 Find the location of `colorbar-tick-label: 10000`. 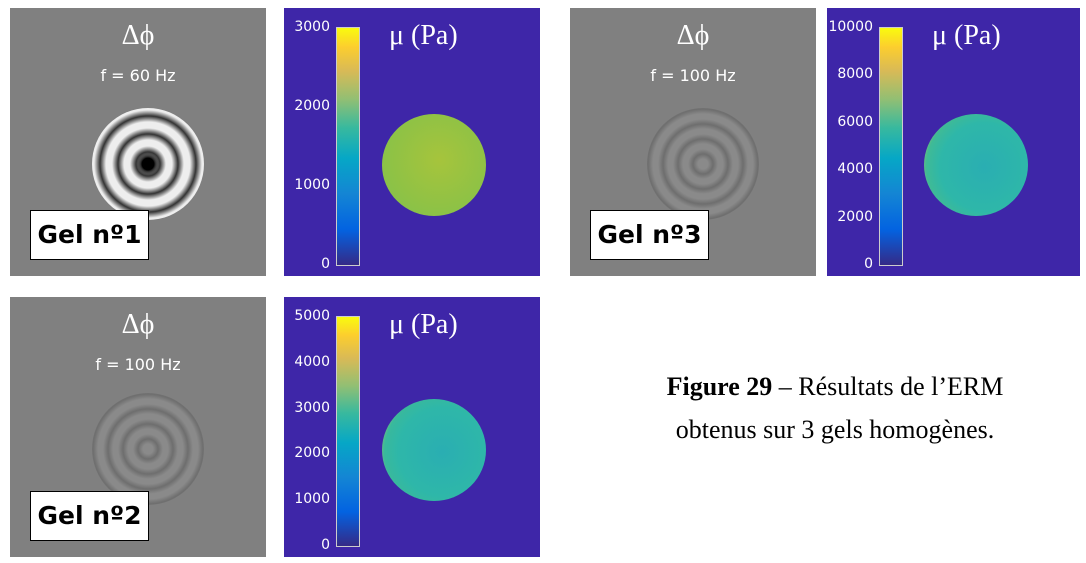

colorbar-tick-label: 10000 is located at coordinates (850, 27).